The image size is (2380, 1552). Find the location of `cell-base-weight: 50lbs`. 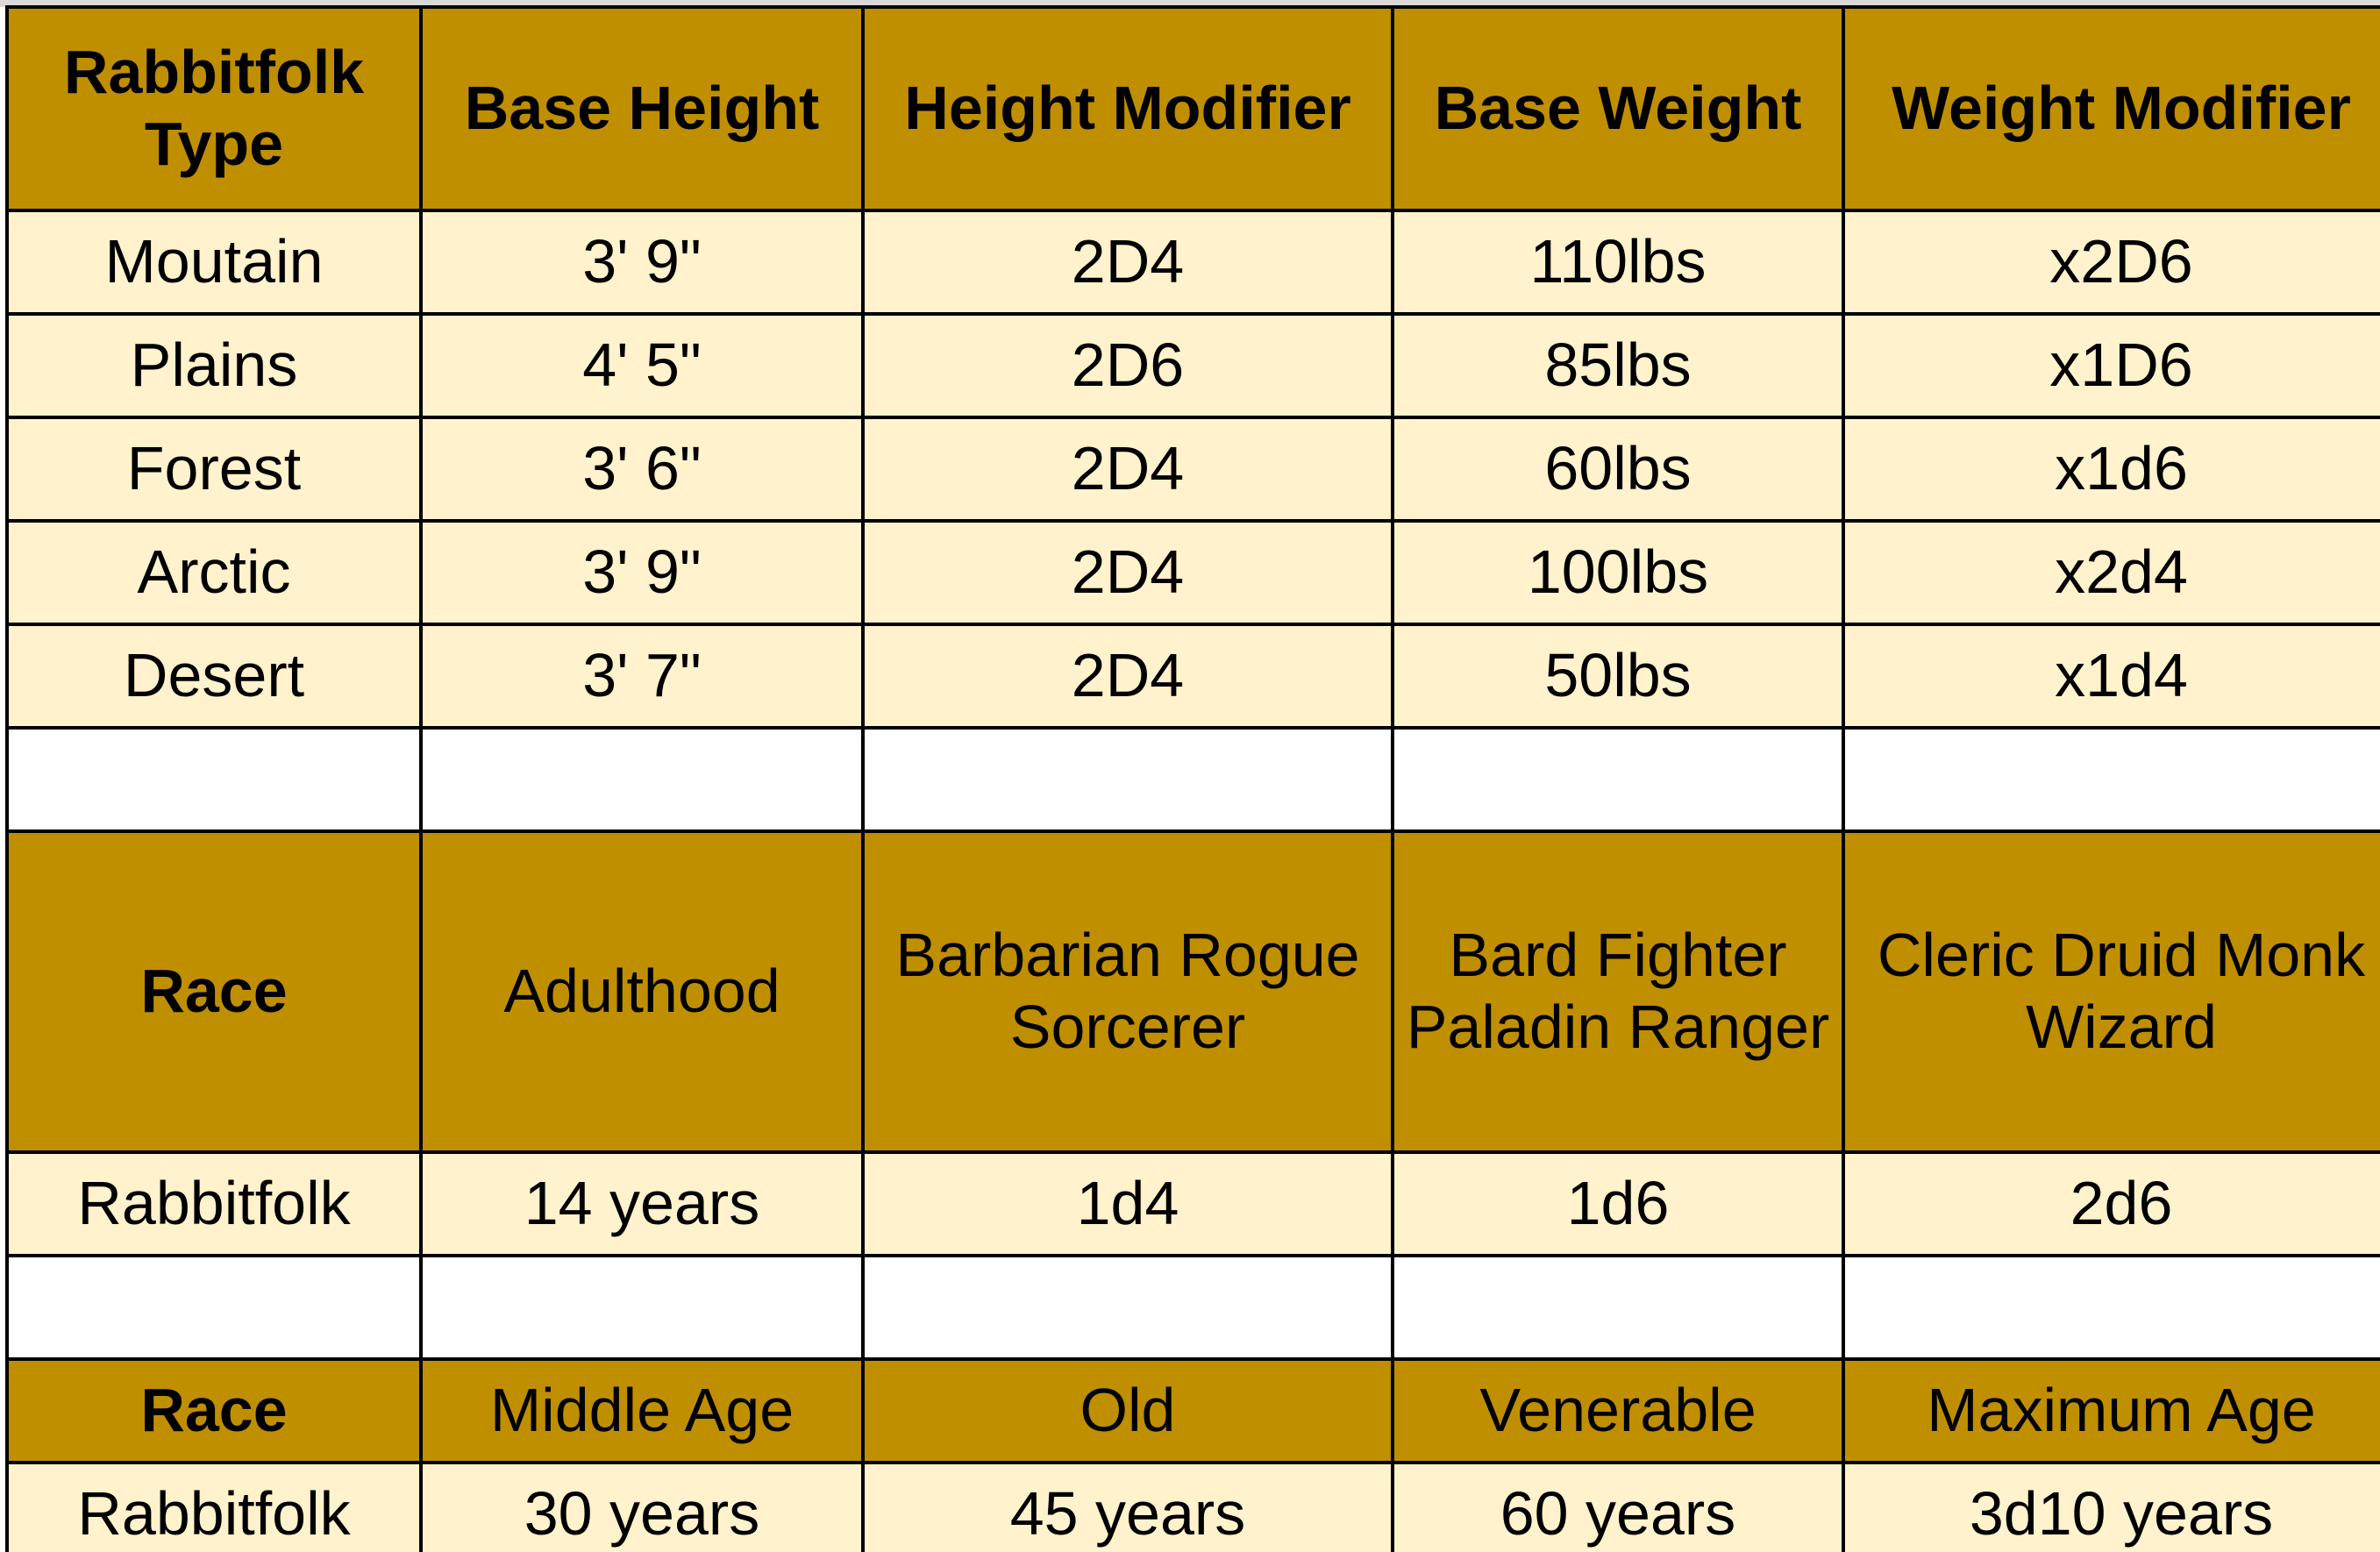

cell-base-weight: 50lbs is located at coordinates (1618, 676).